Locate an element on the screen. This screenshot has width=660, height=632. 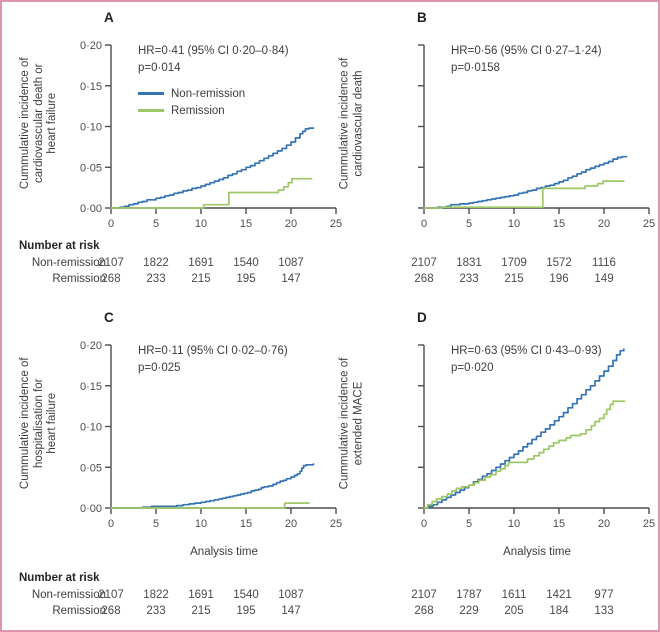
at-risk-count: 1611 is located at coordinates (514, 595).